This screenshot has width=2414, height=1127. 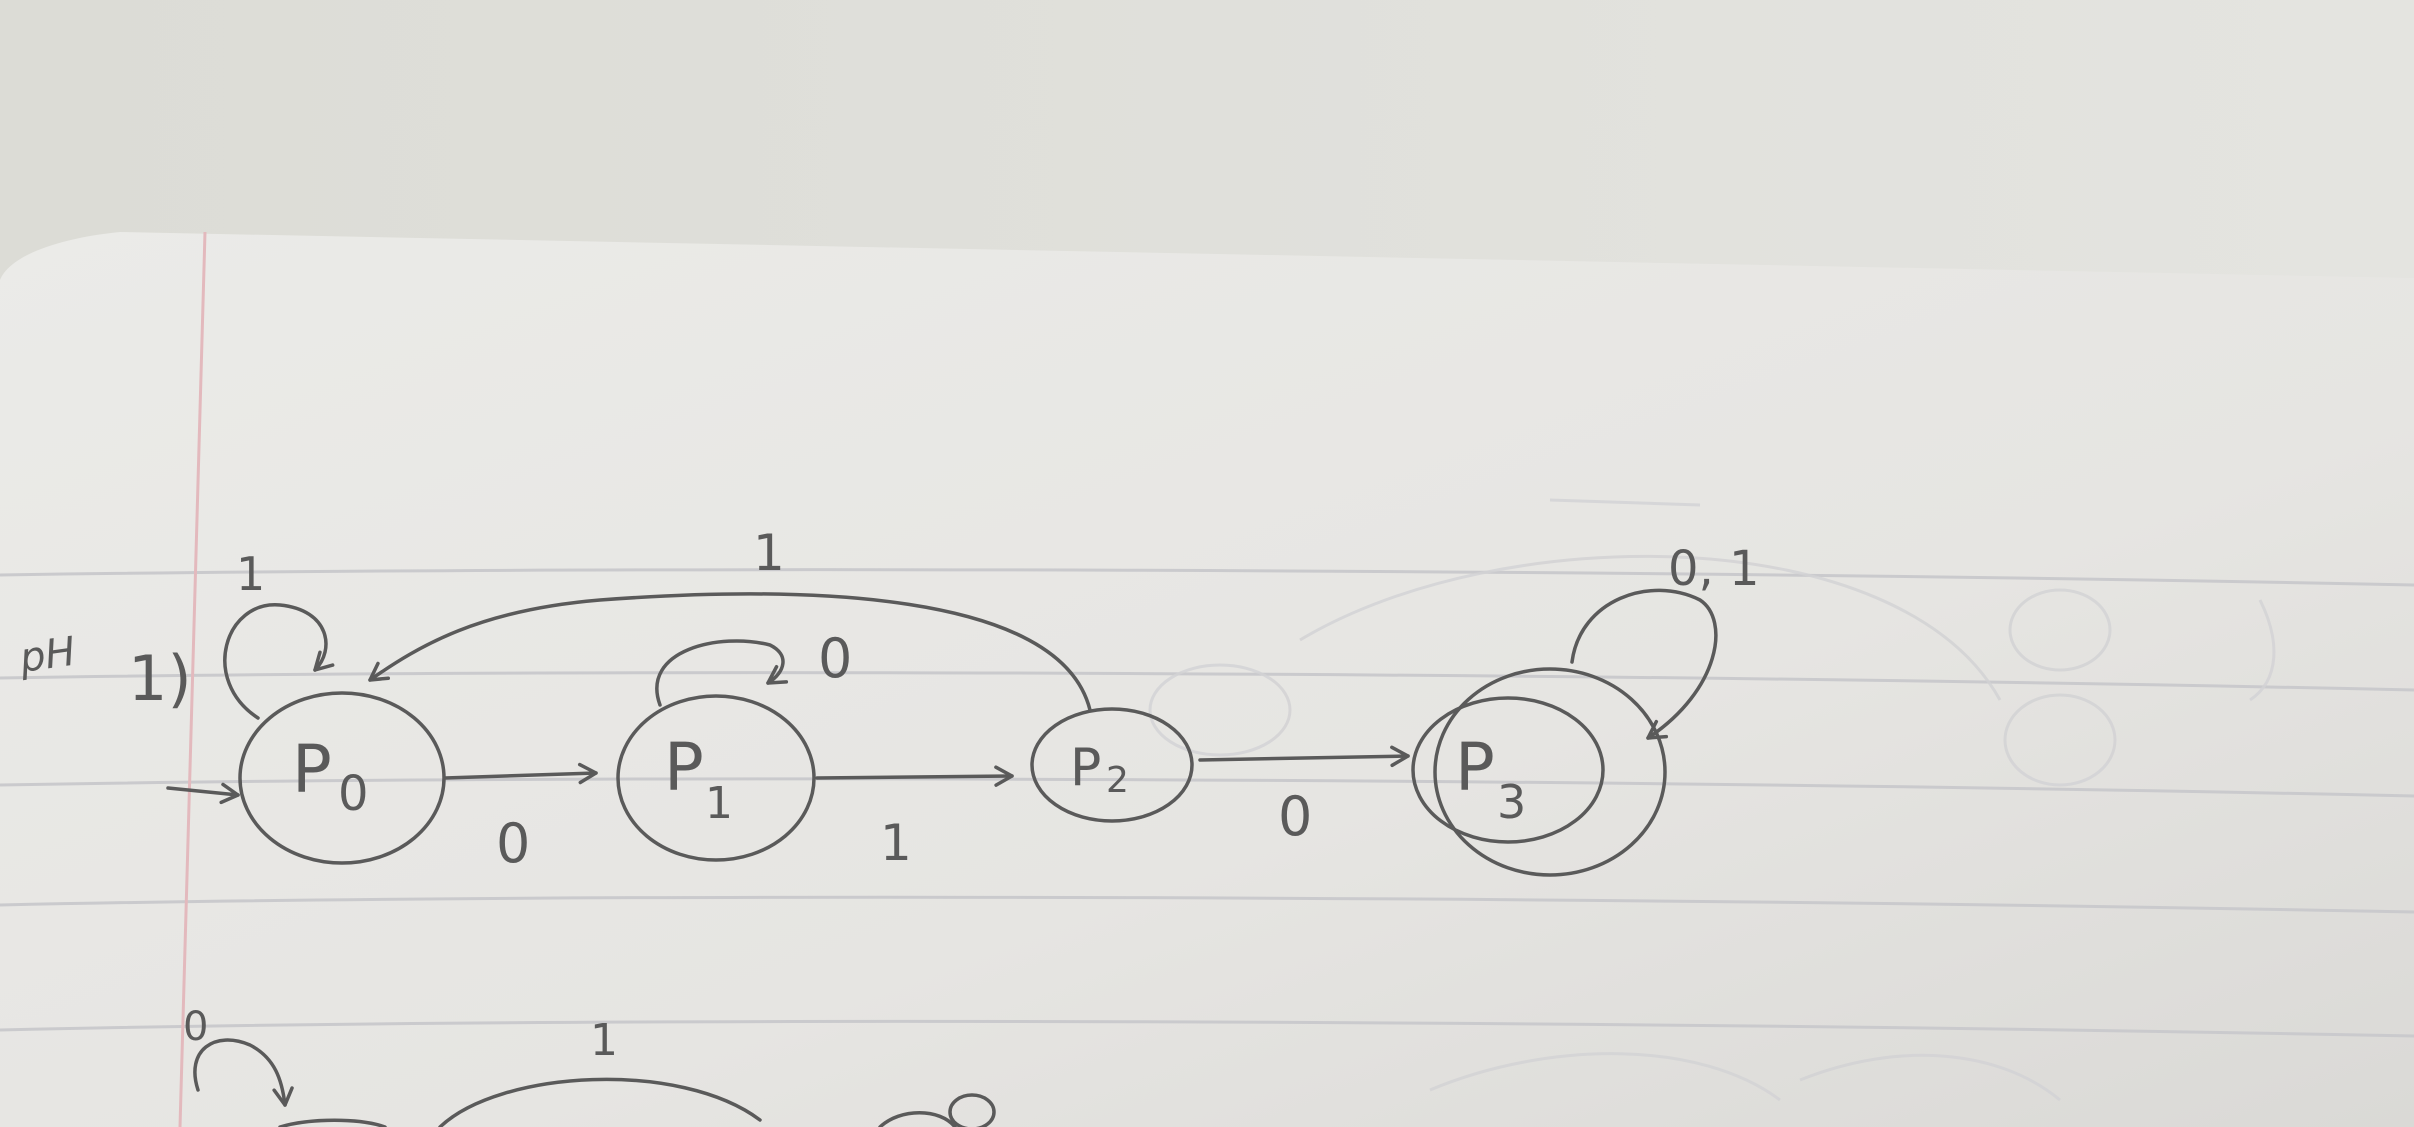 What do you see at coordinates (160, 678) in the screenshot?
I see `problem-number: 1)` at bounding box center [160, 678].